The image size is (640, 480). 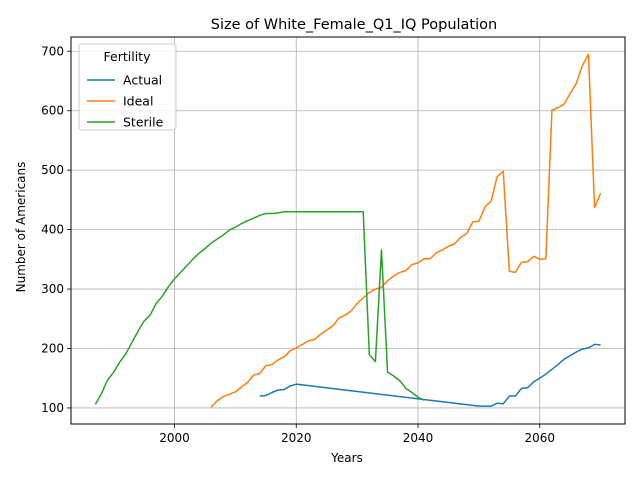 I want to click on legend-label-sterile: Sterile, so click(x=143, y=122).